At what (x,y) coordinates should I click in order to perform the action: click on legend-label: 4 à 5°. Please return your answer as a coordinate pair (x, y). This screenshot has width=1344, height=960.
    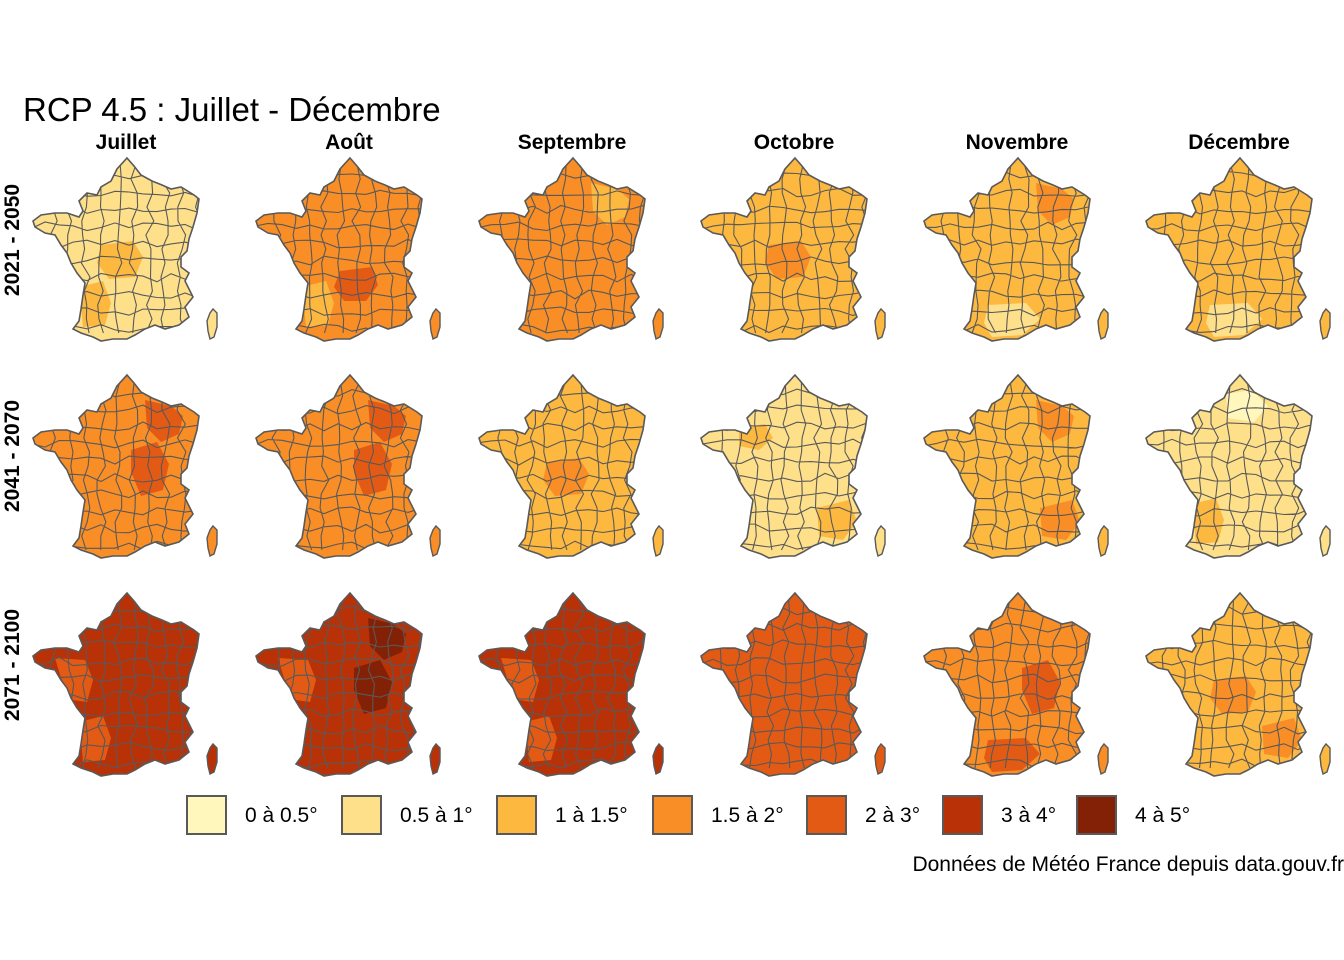
    Looking at the image, I should click on (1163, 815).